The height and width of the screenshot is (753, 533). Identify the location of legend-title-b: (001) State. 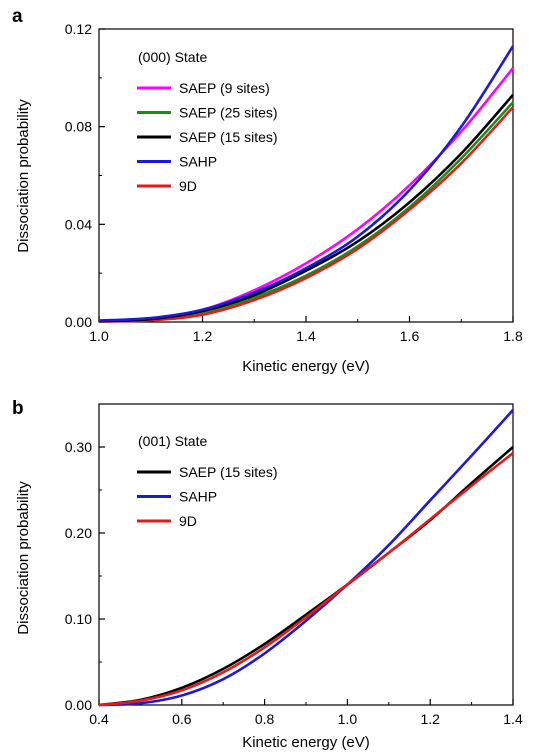
(172, 441).